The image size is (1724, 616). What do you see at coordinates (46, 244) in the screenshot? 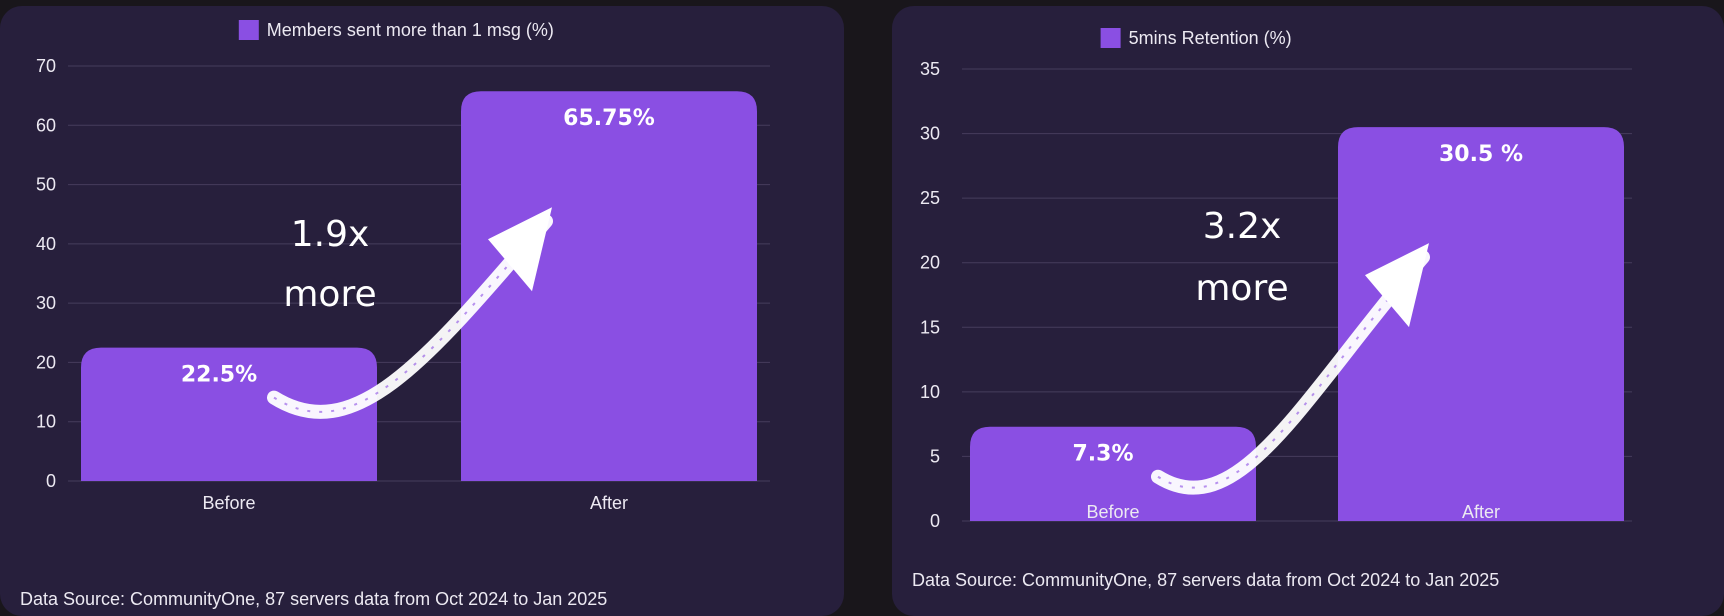
I see `y-tick-label: 40` at bounding box center [46, 244].